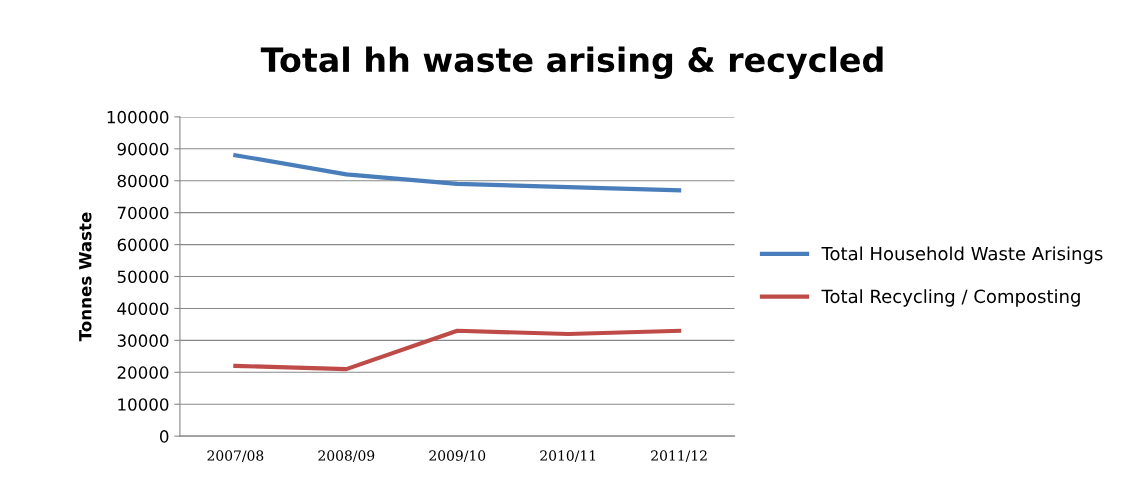 The image size is (1146, 483). What do you see at coordinates (143, 213) in the screenshot?
I see `y-tick-label: 70000` at bounding box center [143, 213].